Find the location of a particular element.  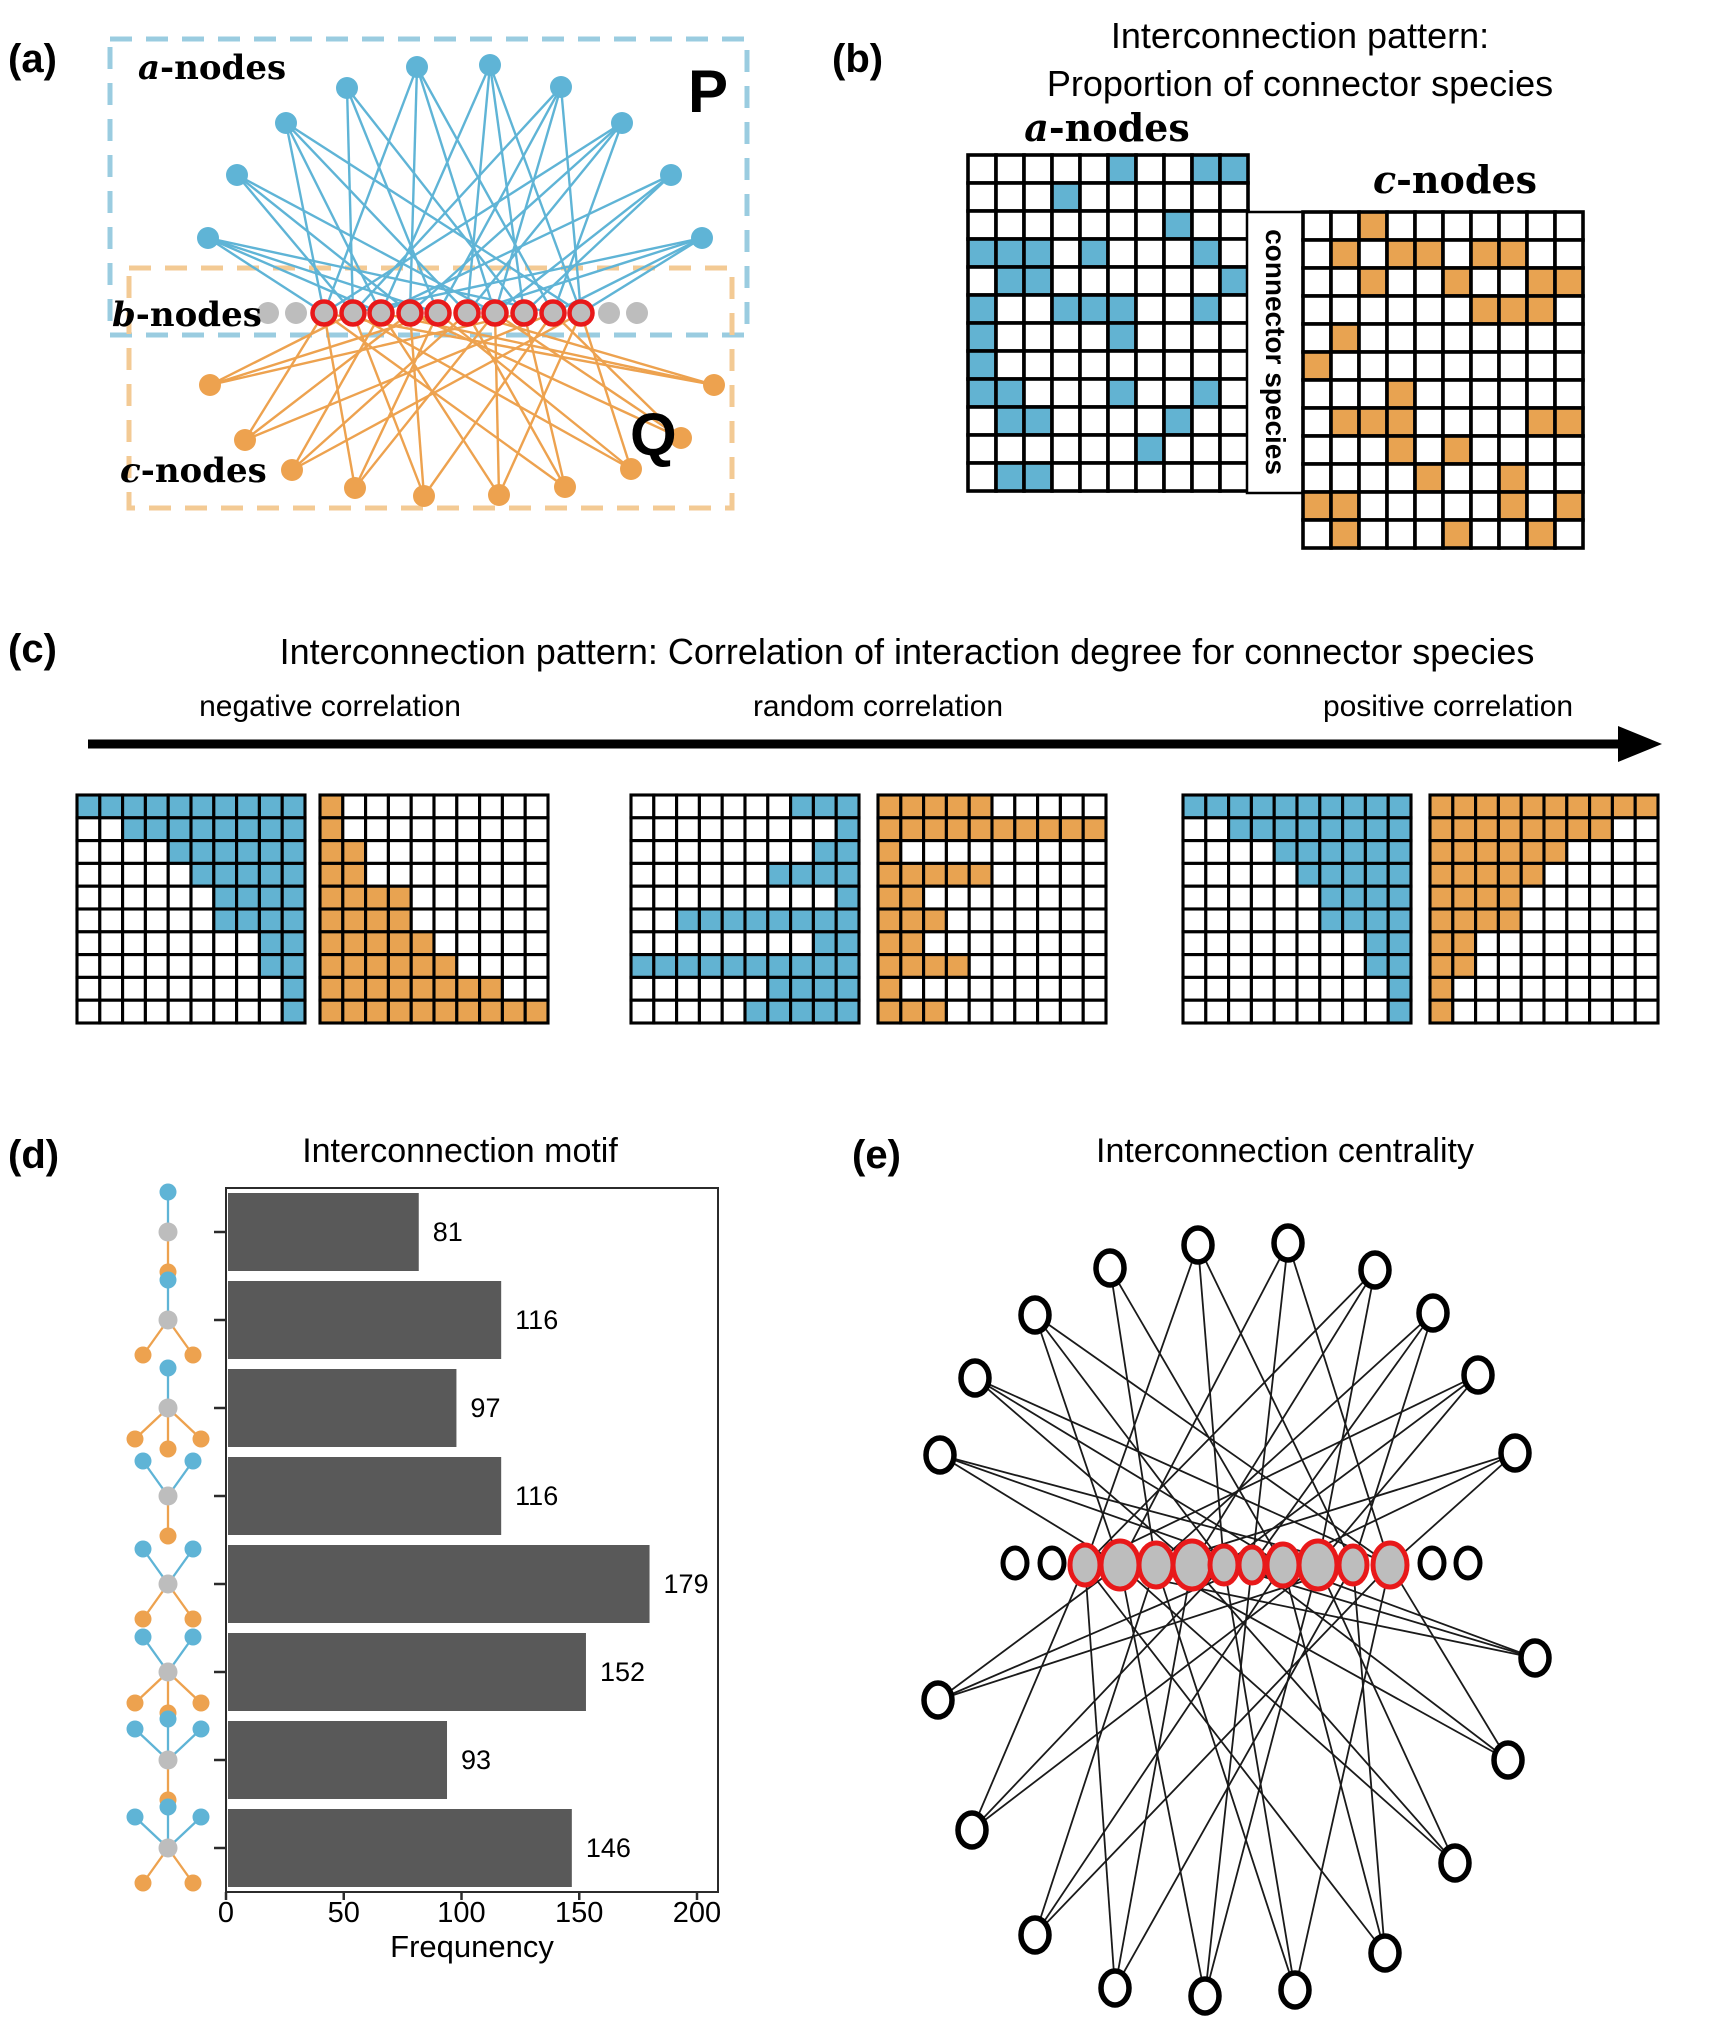

a-node is located at coordinates (622, 123).